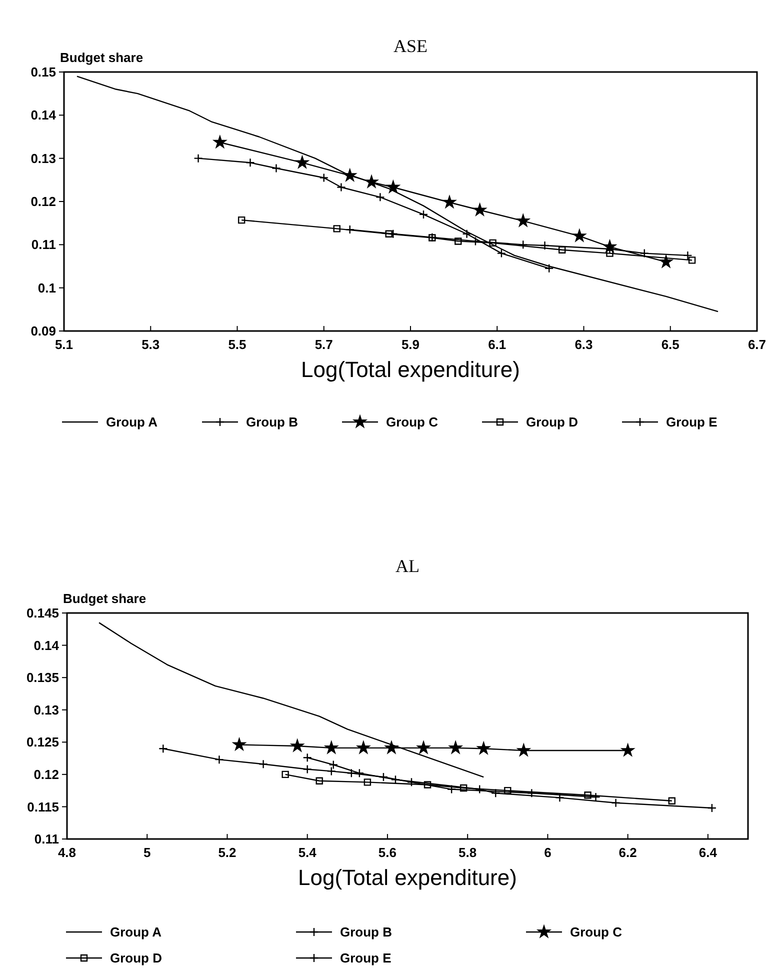 This screenshot has height=971, width=775. Describe the element at coordinates (708, 852) in the screenshot. I see `x-tick-label: 6.4` at that location.